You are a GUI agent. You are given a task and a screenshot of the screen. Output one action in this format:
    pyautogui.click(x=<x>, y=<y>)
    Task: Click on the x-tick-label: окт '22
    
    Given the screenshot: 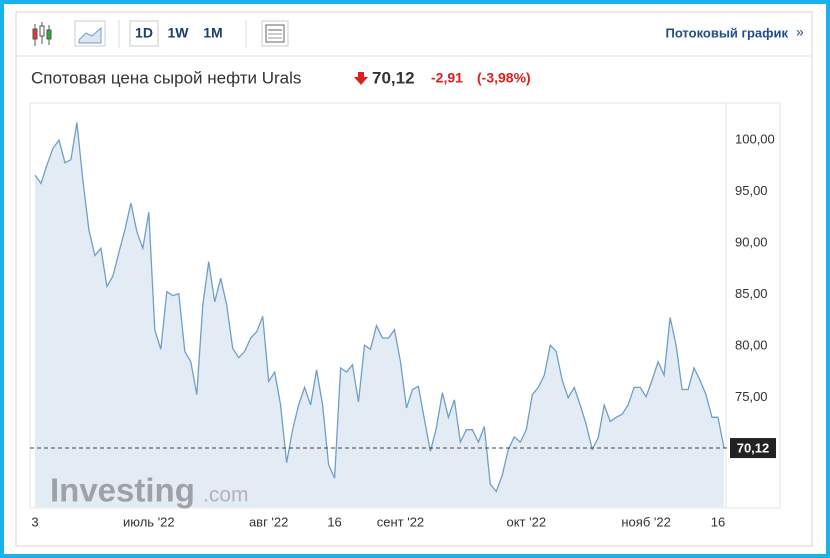 What is the action you would take?
    pyautogui.click(x=526, y=521)
    